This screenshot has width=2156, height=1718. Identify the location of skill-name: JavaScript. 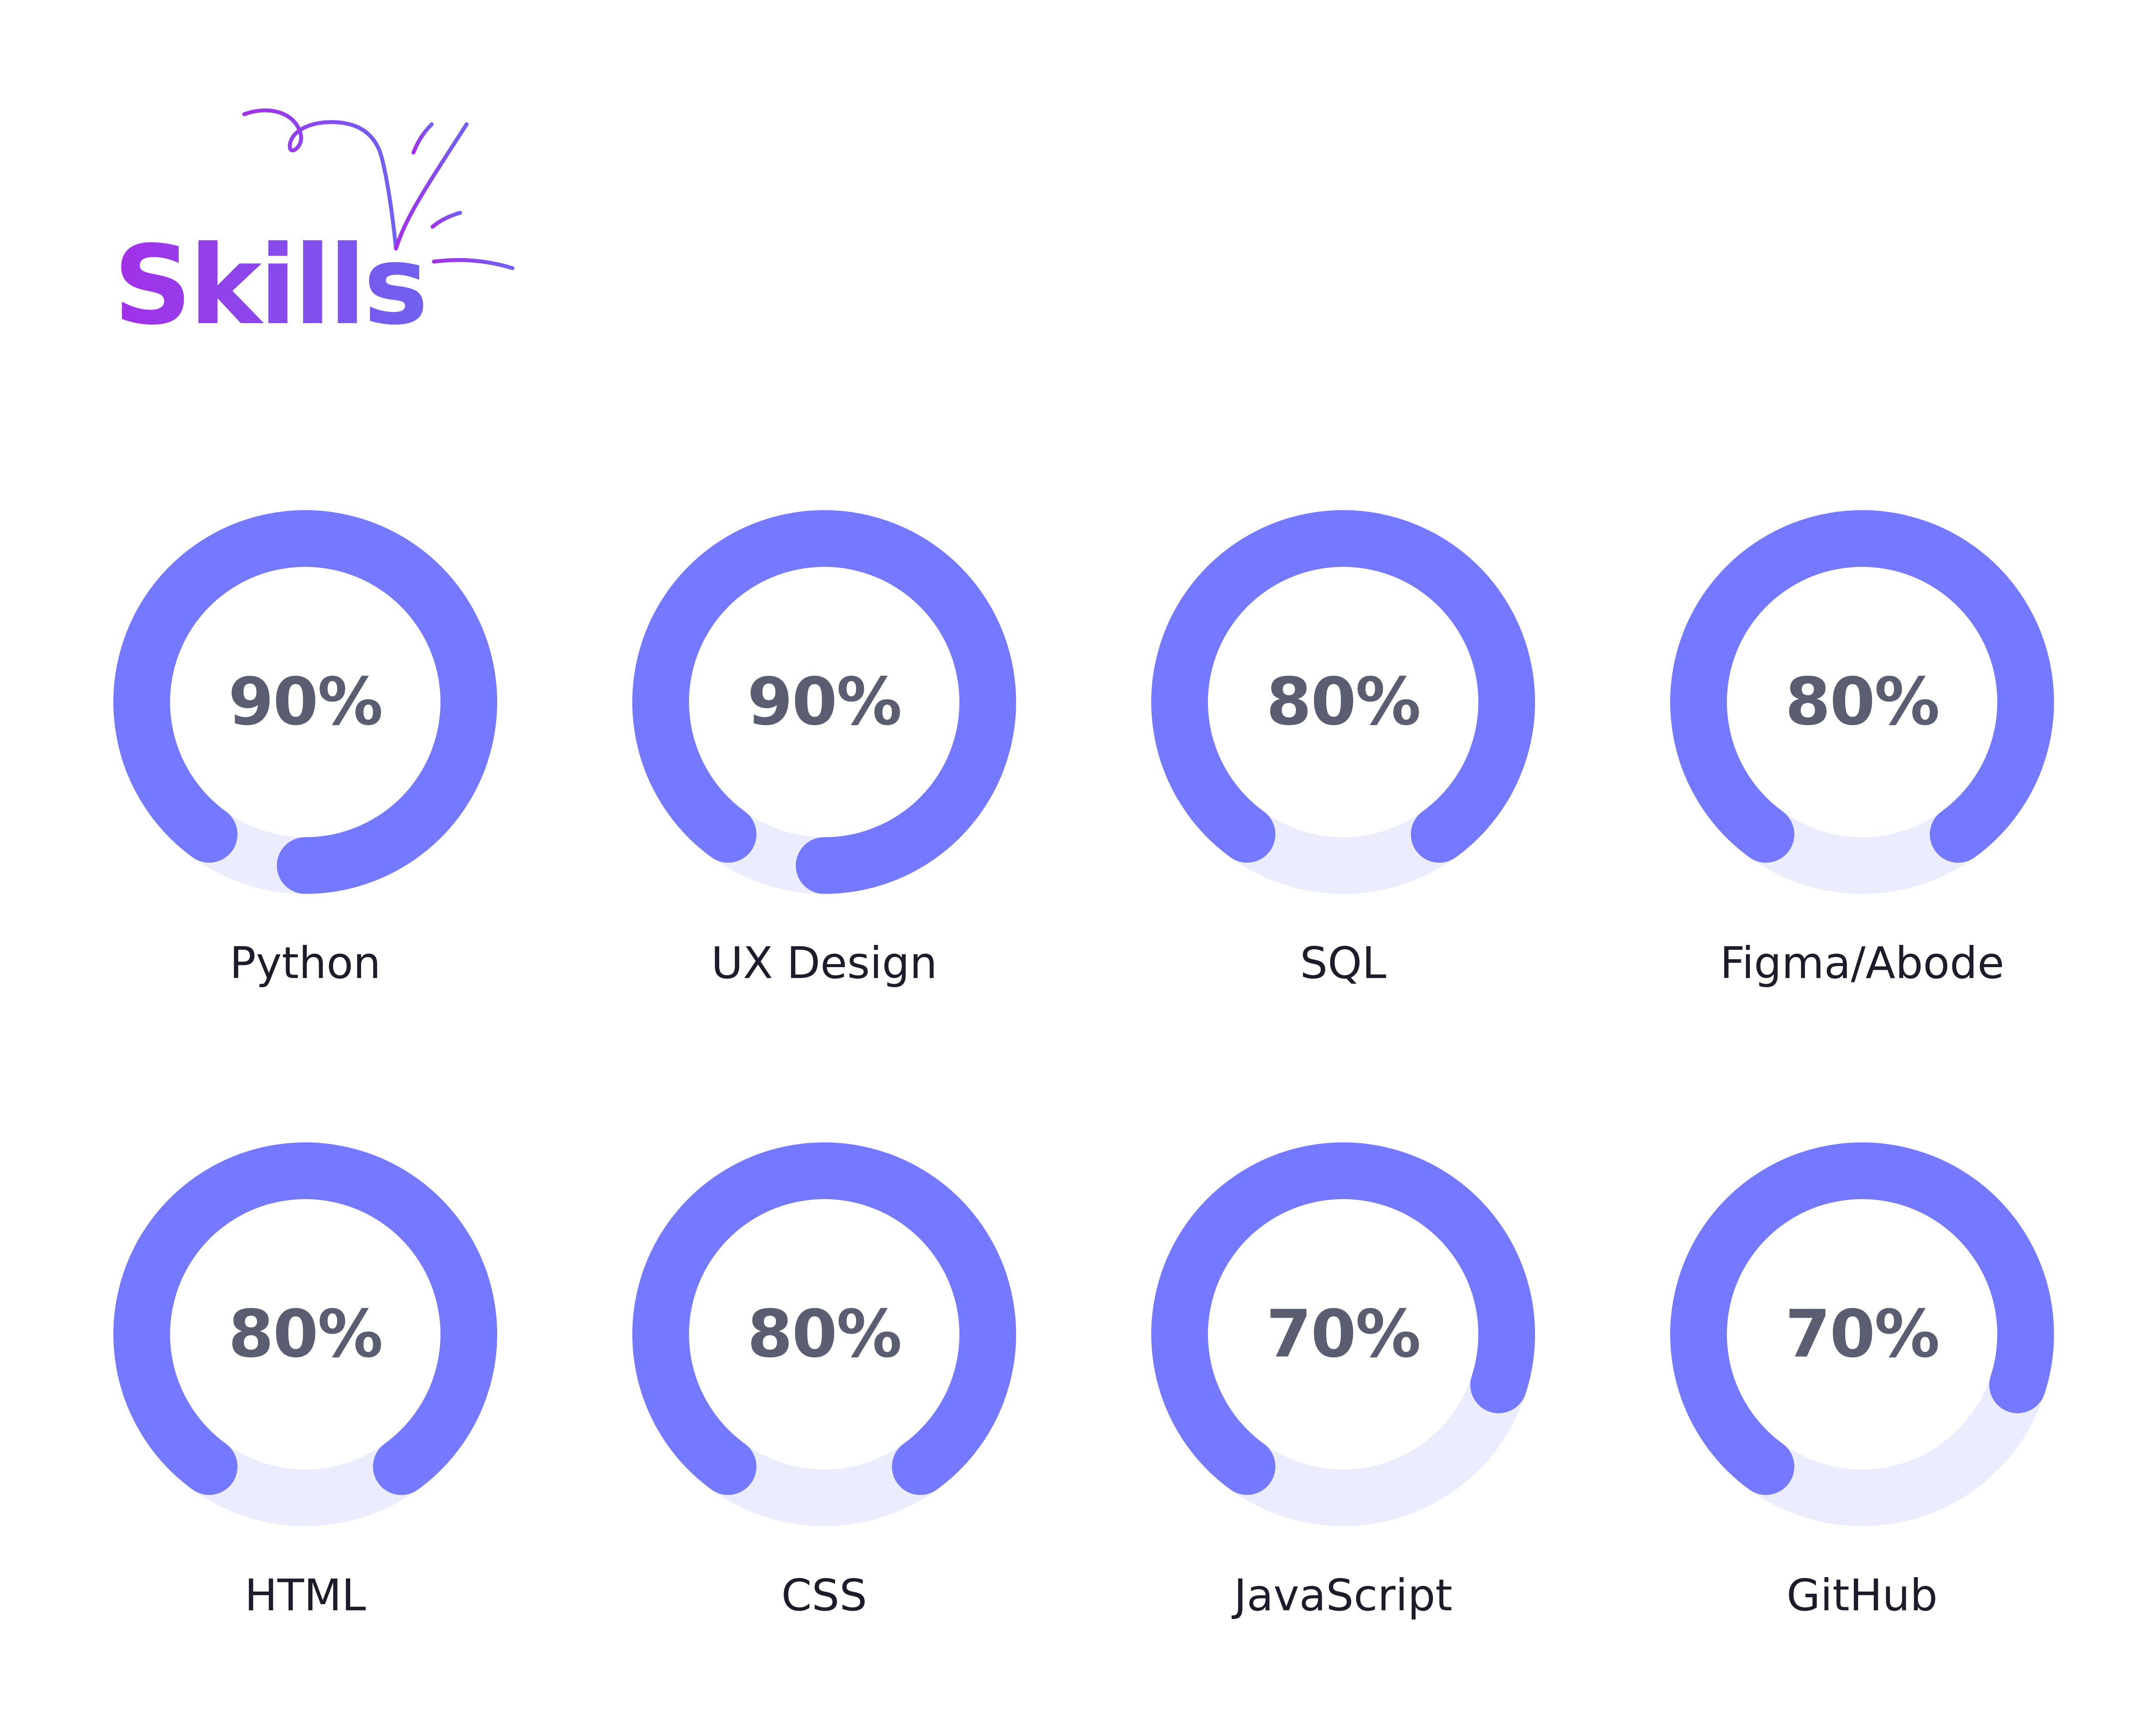
(1343, 1595).